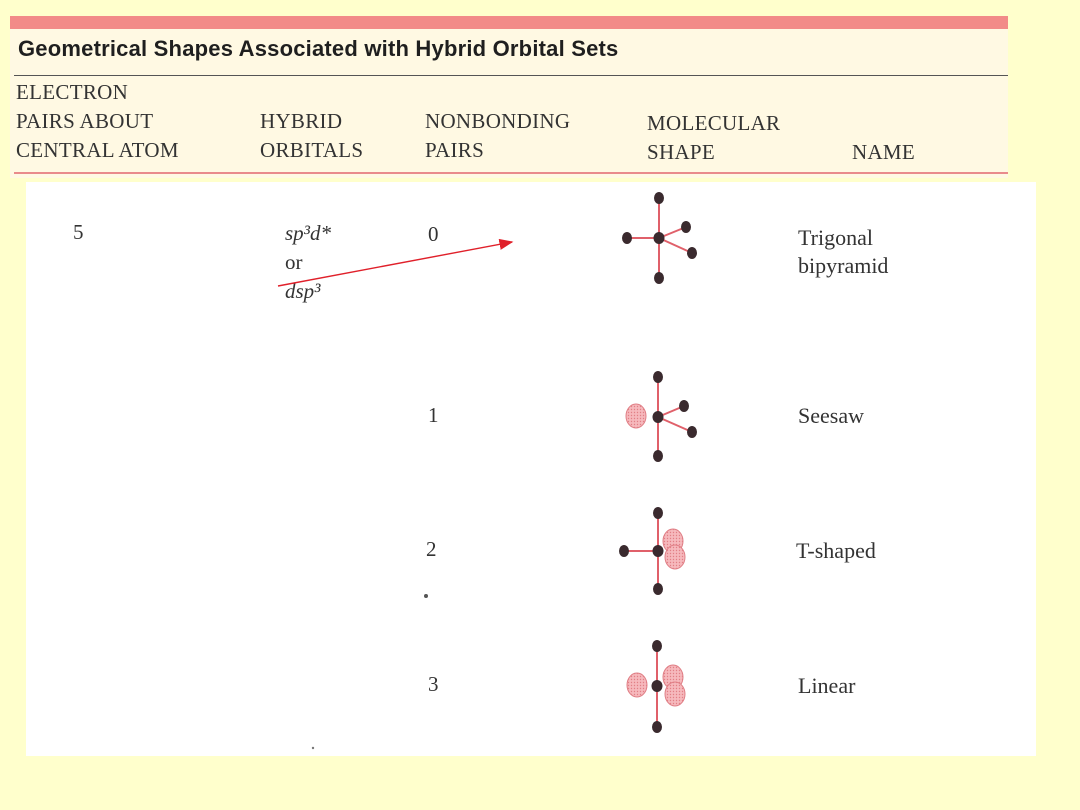 The height and width of the screenshot is (810, 1080). Describe the element at coordinates (395, 262) in the screenshot. I see `pointer-arrow` at that location.